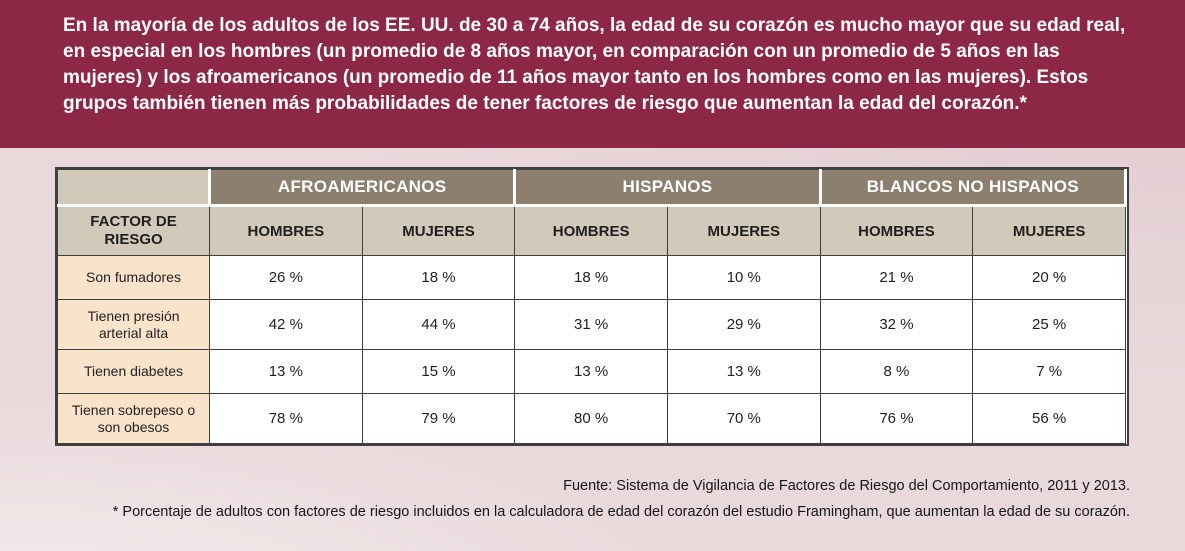 The image size is (1185, 551). What do you see at coordinates (1049, 277) in the screenshot?
I see `data-cell: 20 %` at bounding box center [1049, 277].